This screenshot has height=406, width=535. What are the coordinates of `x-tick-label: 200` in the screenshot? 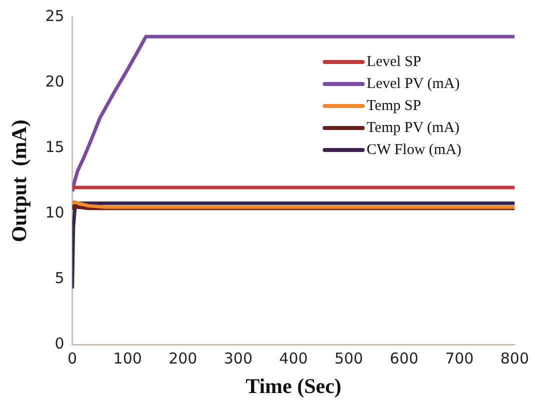 It's located at (183, 359).